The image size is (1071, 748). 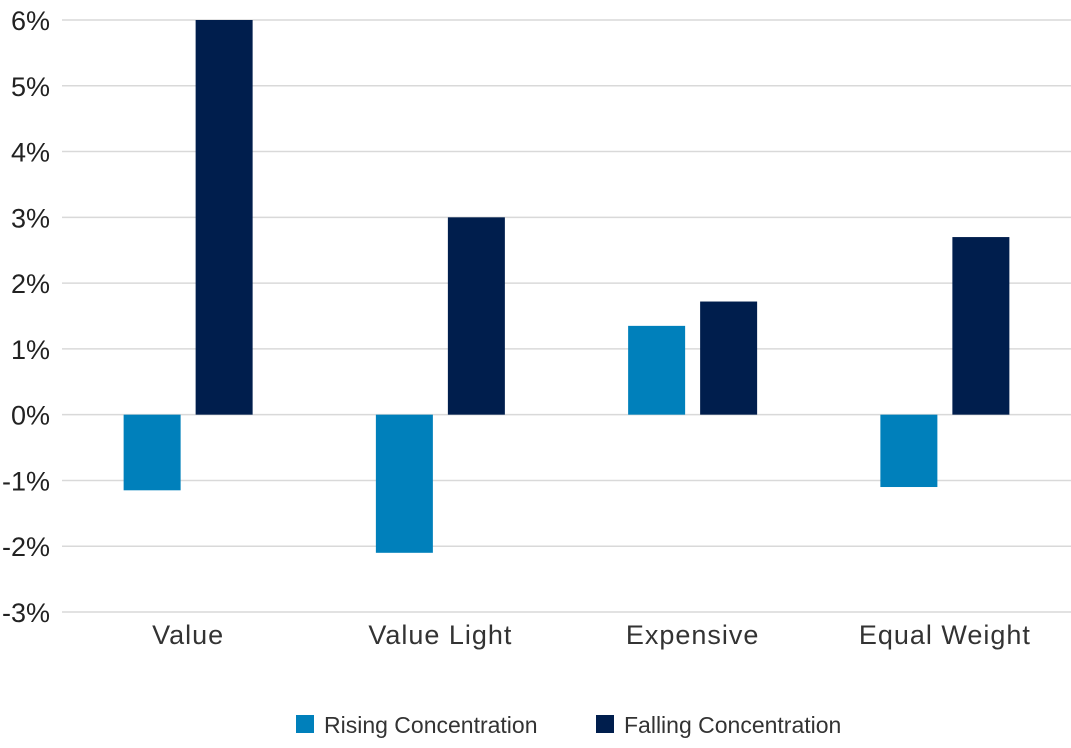 What do you see at coordinates (152, 452) in the screenshot?
I see `bar-rising-value` at bounding box center [152, 452].